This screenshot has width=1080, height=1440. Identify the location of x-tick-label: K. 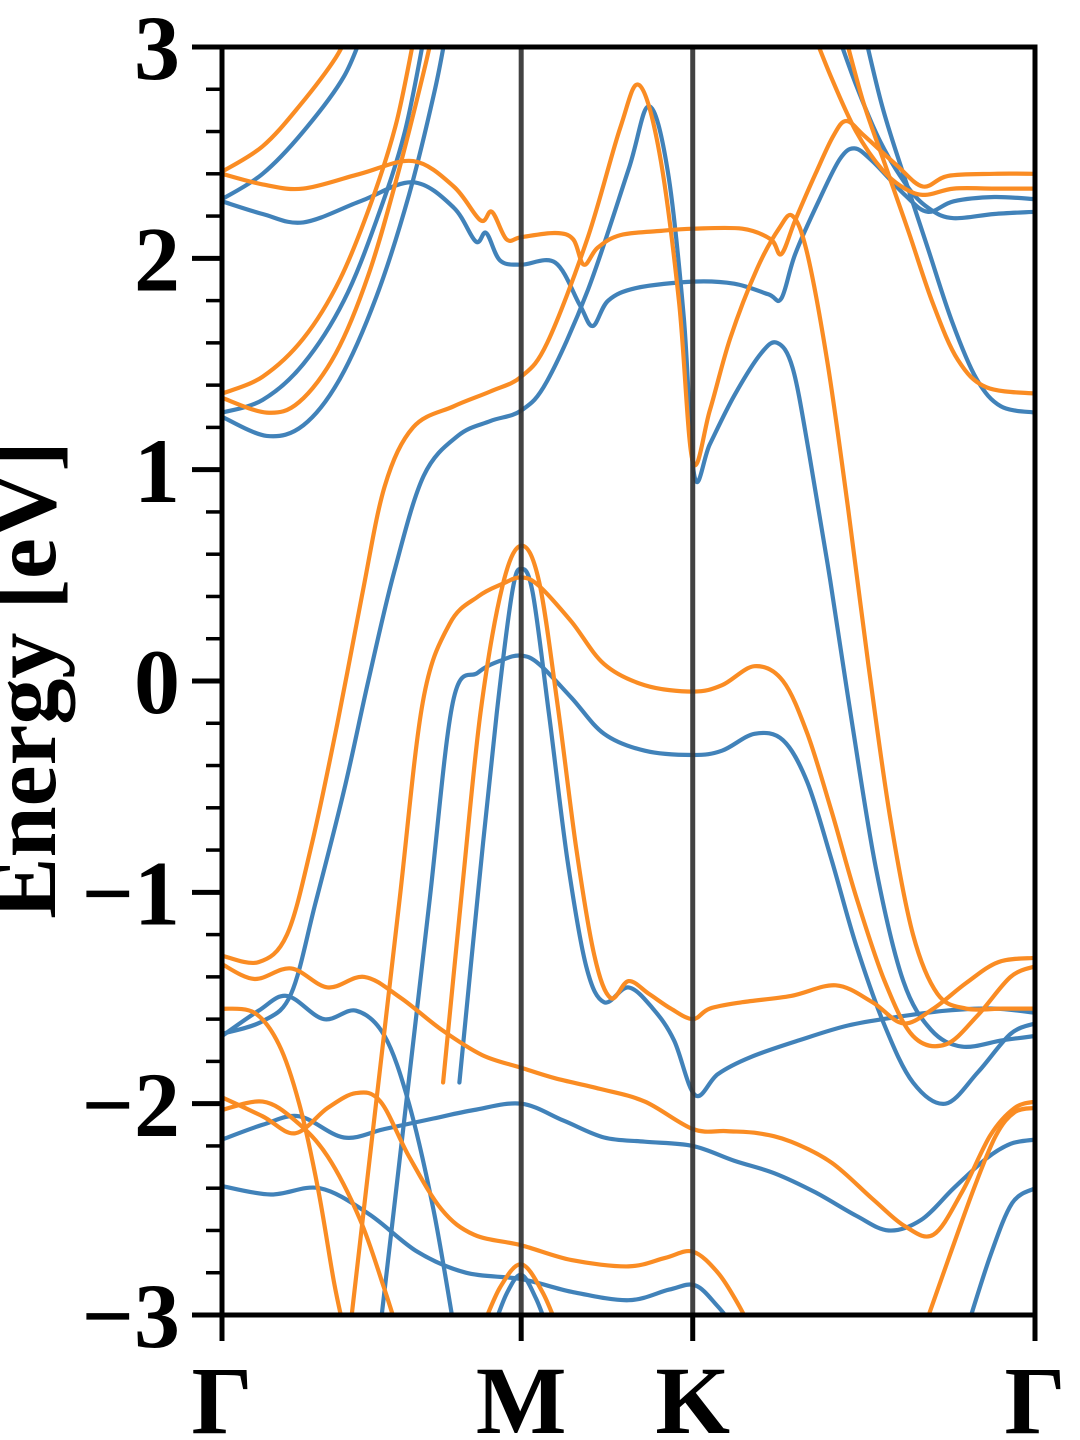
(692, 1393).